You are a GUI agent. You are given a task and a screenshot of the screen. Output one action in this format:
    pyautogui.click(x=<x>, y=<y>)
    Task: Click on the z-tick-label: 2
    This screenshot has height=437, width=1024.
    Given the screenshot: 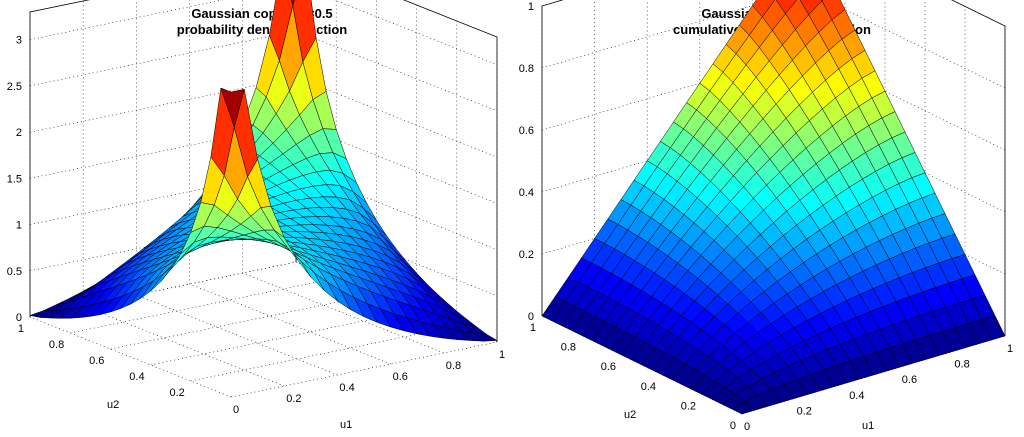 What is the action you would take?
    pyautogui.click(x=19, y=133)
    